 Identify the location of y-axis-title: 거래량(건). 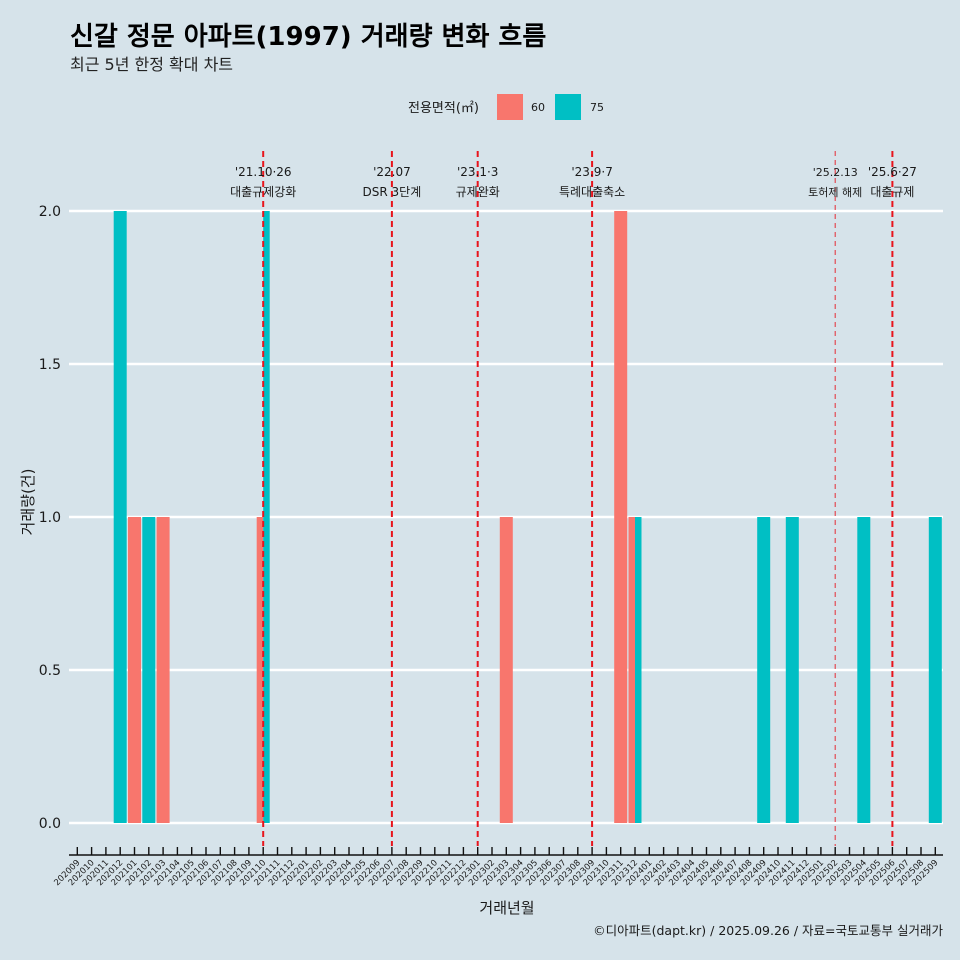
(28, 502).